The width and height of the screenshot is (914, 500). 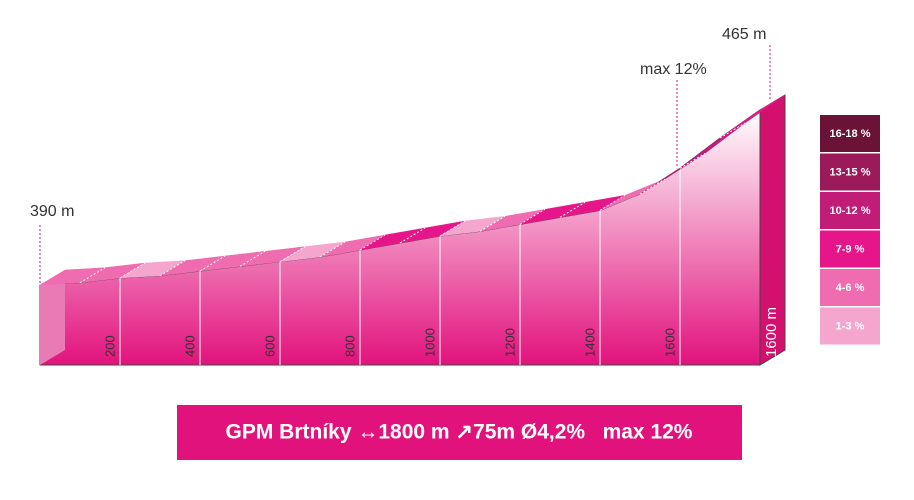 I want to click on gradient-segment, so click(x=752, y=116).